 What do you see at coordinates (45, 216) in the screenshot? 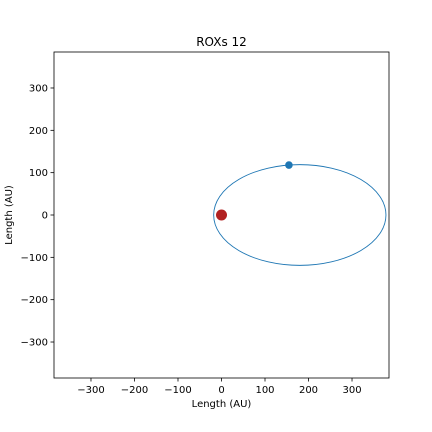
I see `y-tick-label: 0` at bounding box center [45, 216].